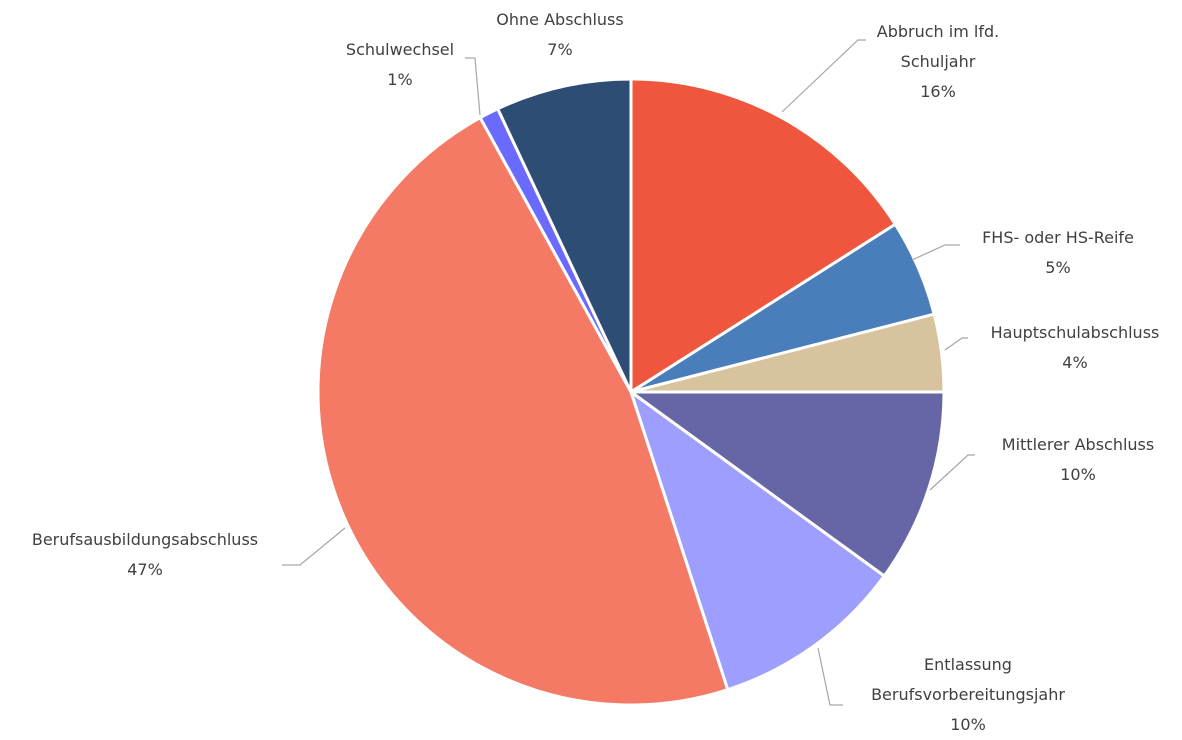  Describe the element at coordinates (1078, 444) in the screenshot. I see `category-label: Mittlerer Abschluss` at that location.